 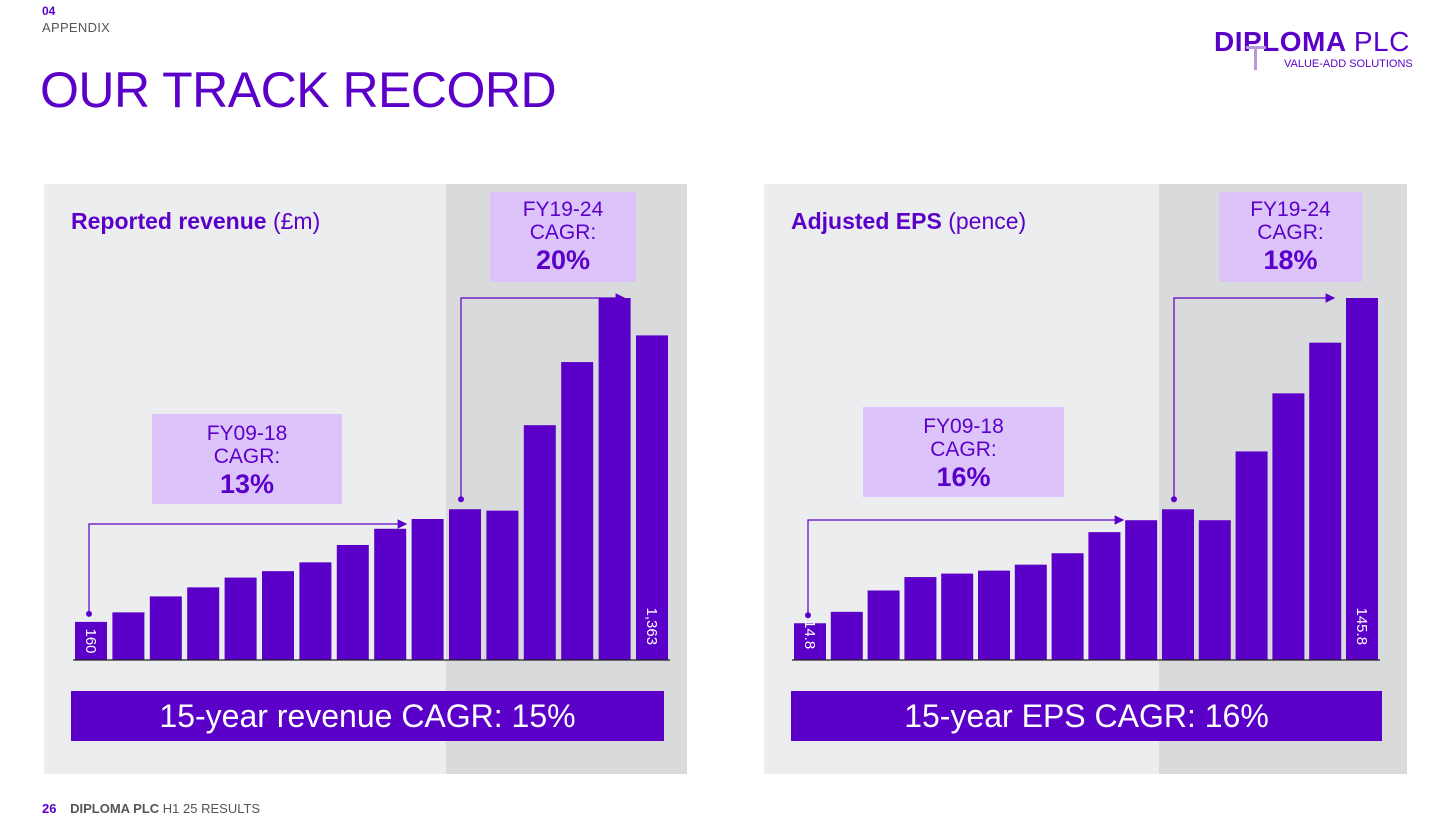 What do you see at coordinates (165, 628) in the screenshot?
I see `revenue-bar-fy11` at bounding box center [165, 628].